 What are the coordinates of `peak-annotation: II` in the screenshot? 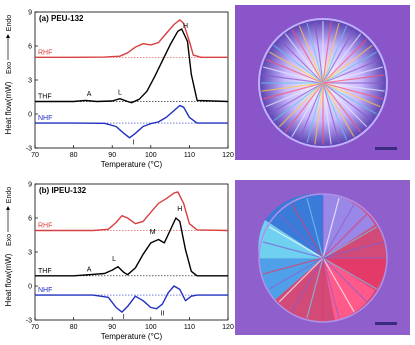 It's located at (162, 313).